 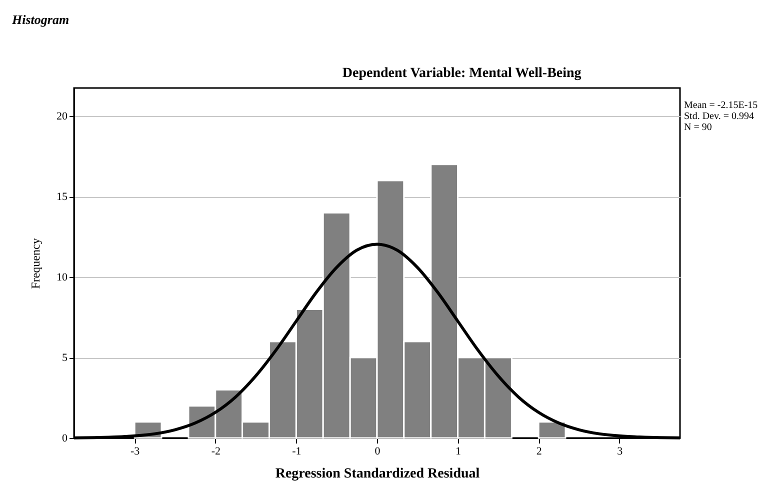 What do you see at coordinates (215, 452) in the screenshot?
I see `x-tick-label: -2` at bounding box center [215, 452].